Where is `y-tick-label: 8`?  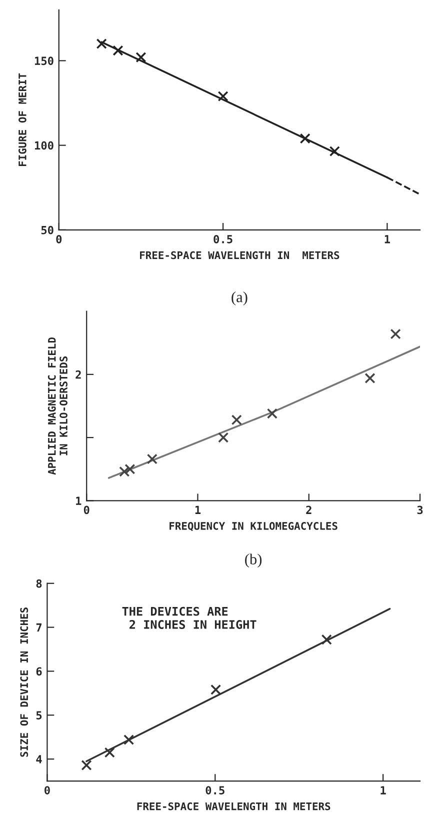
y-tick-label: 8 is located at coordinates (39, 583).